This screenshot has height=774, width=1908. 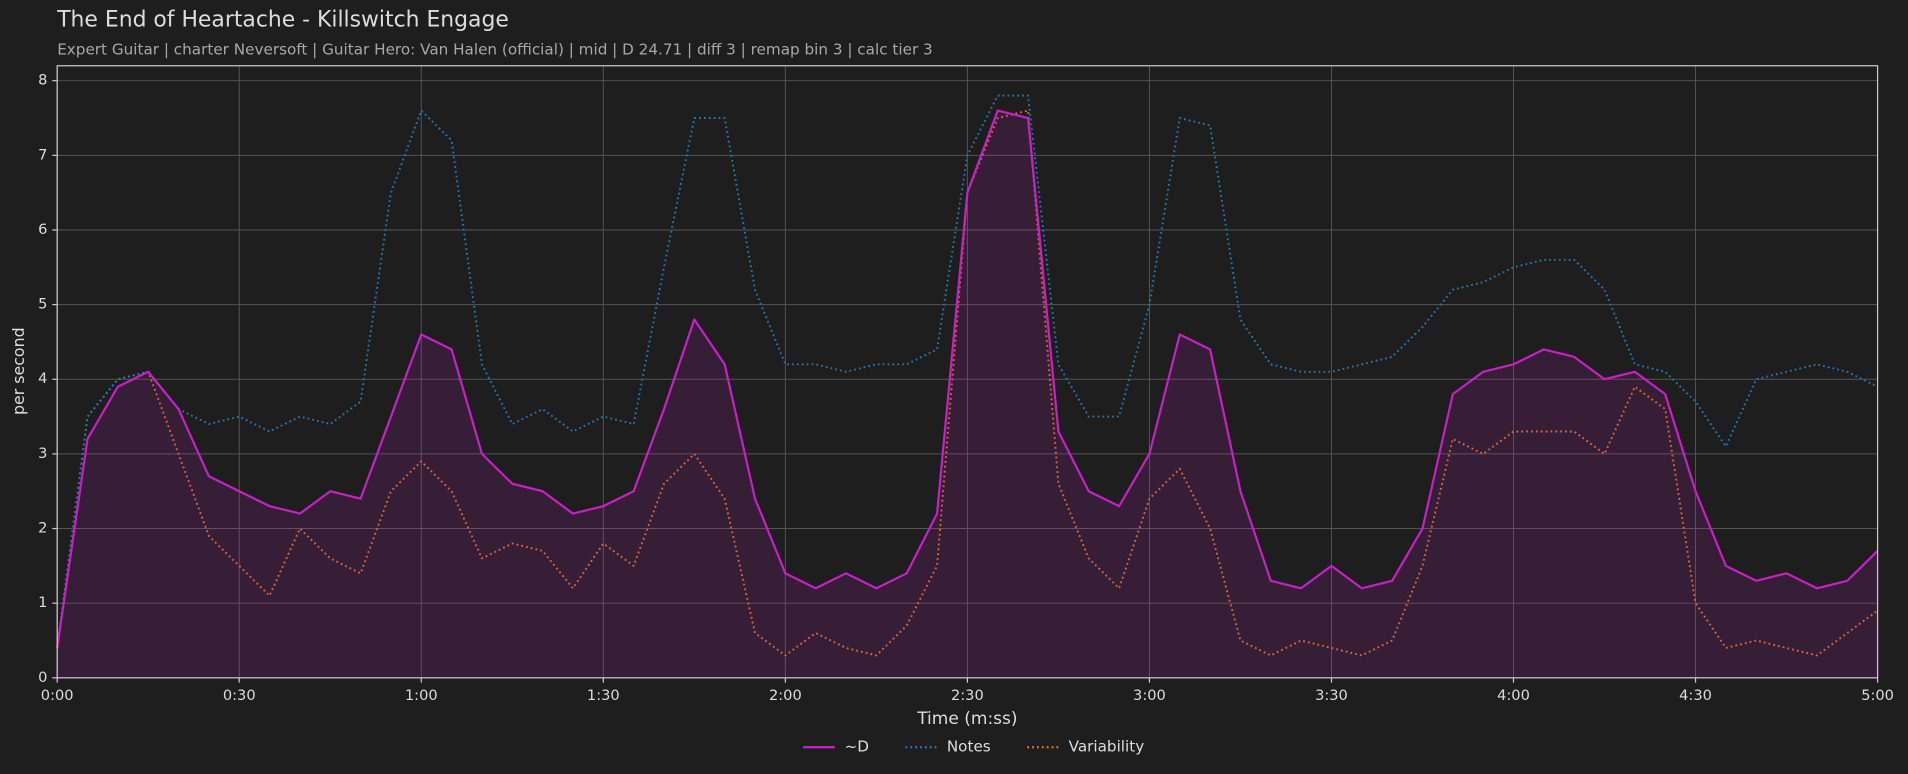 I want to click on y-axis-label: per second, so click(x=18, y=371).